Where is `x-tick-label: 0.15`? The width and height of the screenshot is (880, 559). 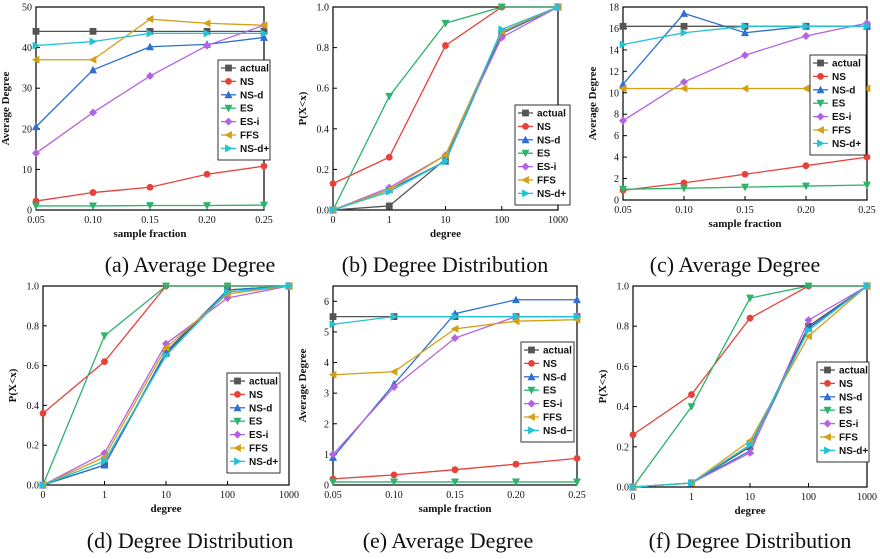
x-tick-label: 0.15 is located at coordinates (150, 220).